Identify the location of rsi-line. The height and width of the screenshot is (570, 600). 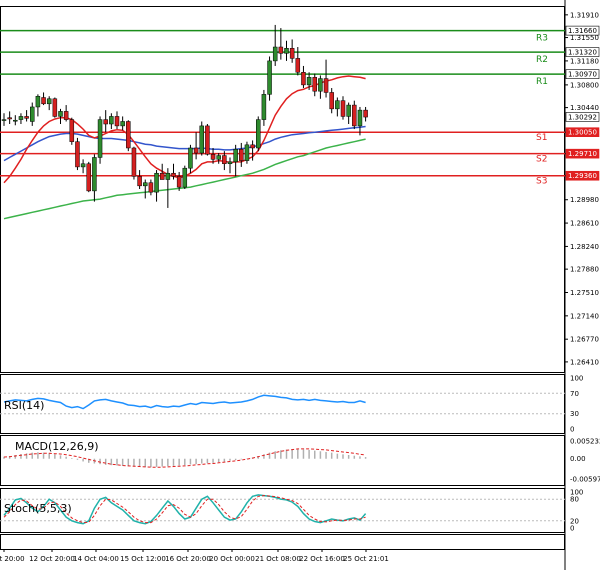
(184, 402).